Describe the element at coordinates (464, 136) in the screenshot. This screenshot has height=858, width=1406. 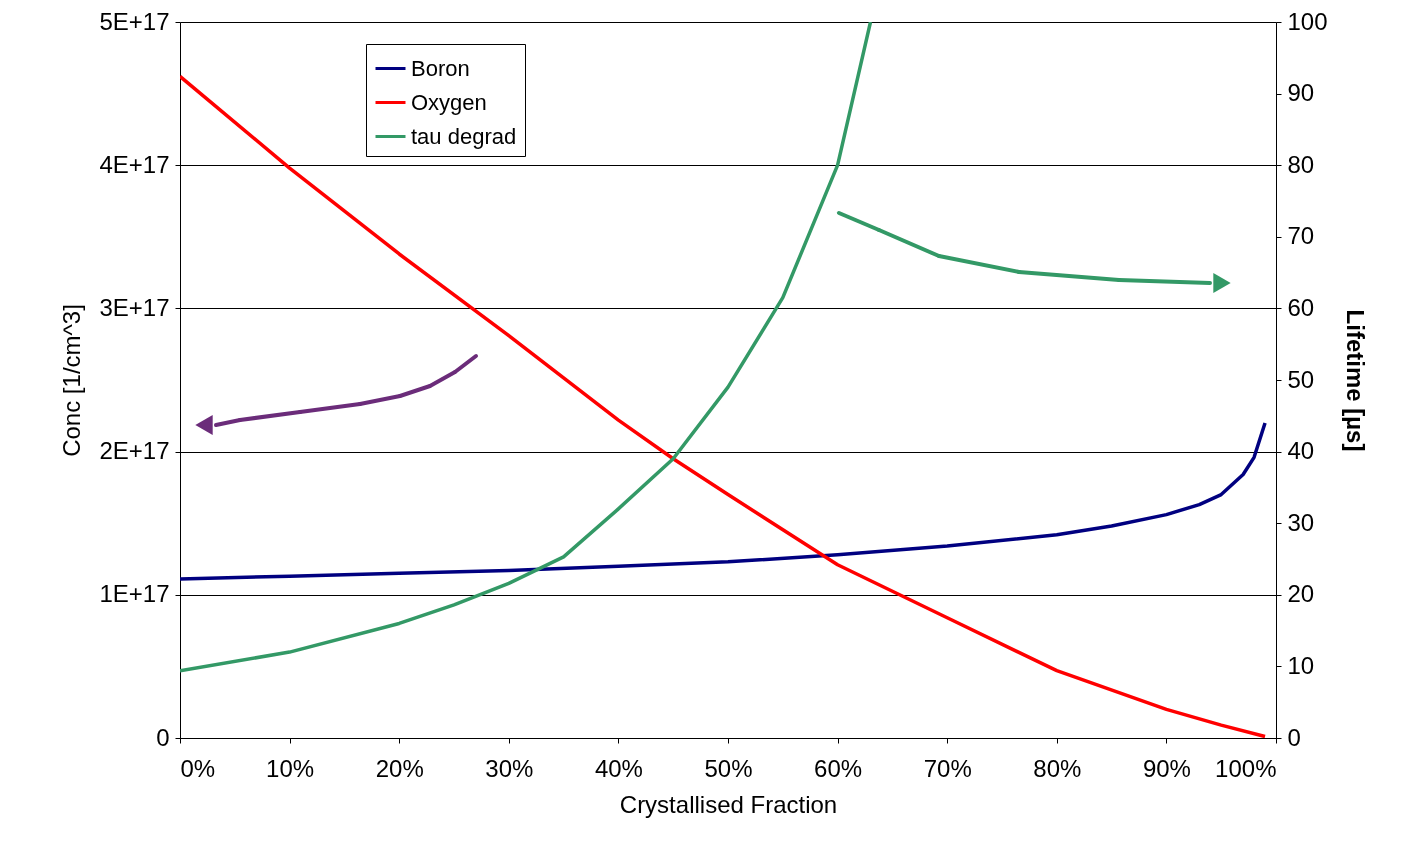
I see `legend-label: tau degrad` at that location.